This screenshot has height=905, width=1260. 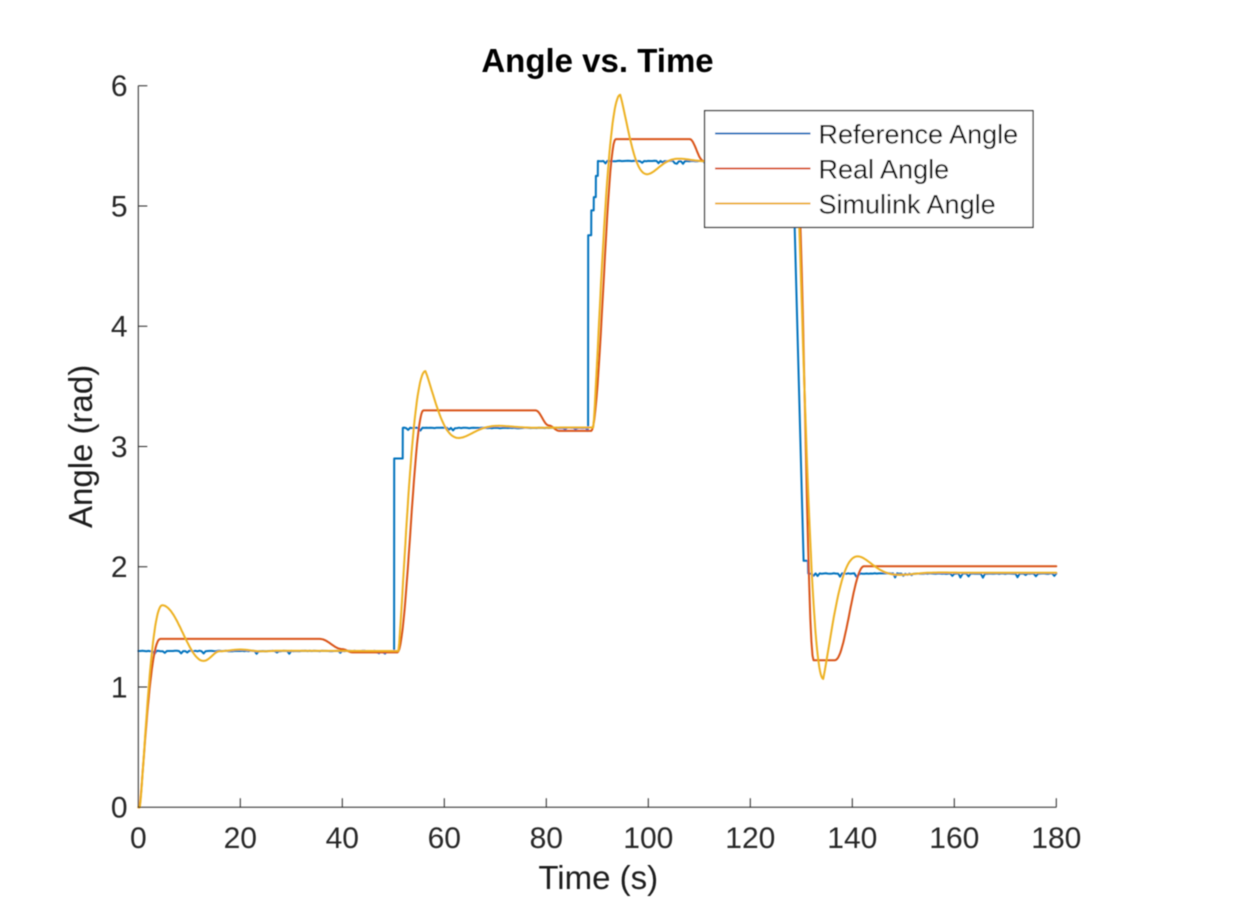 I want to click on svg-text: 1, so click(x=119, y=687).